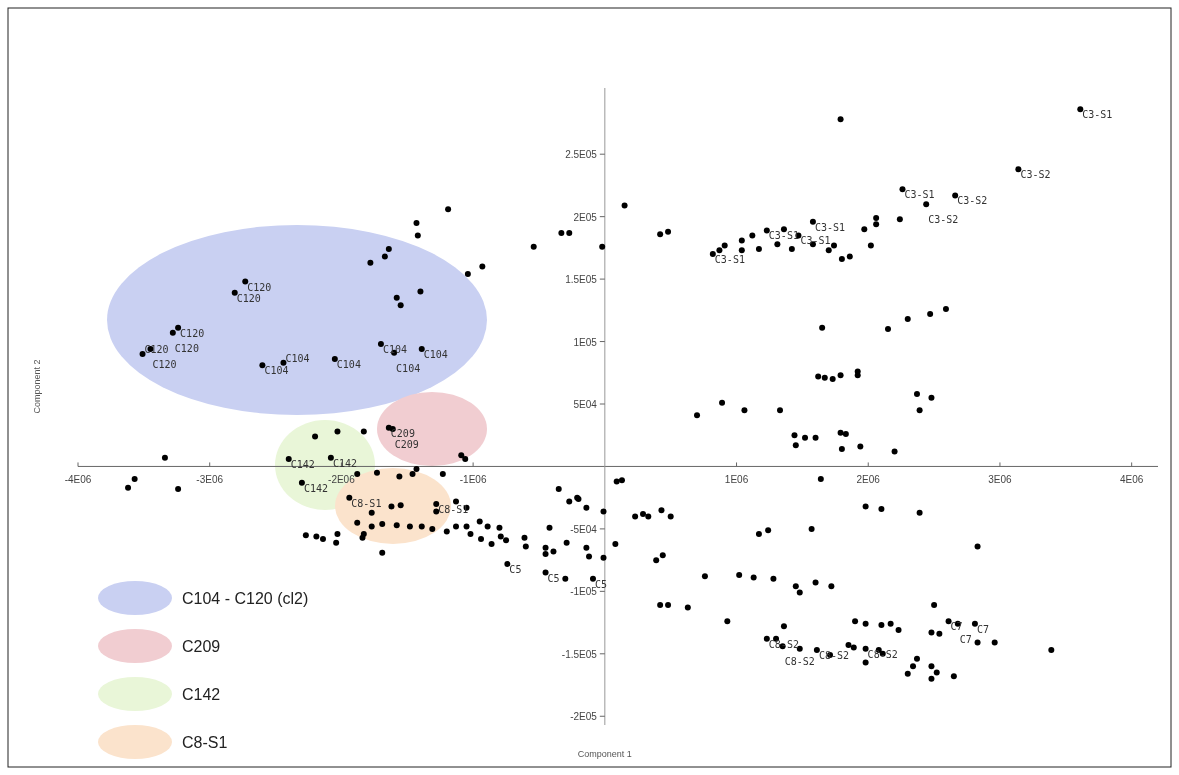 The height and width of the screenshot is (775, 1179). I want to click on y-tick-label: 5E04, so click(585, 404).